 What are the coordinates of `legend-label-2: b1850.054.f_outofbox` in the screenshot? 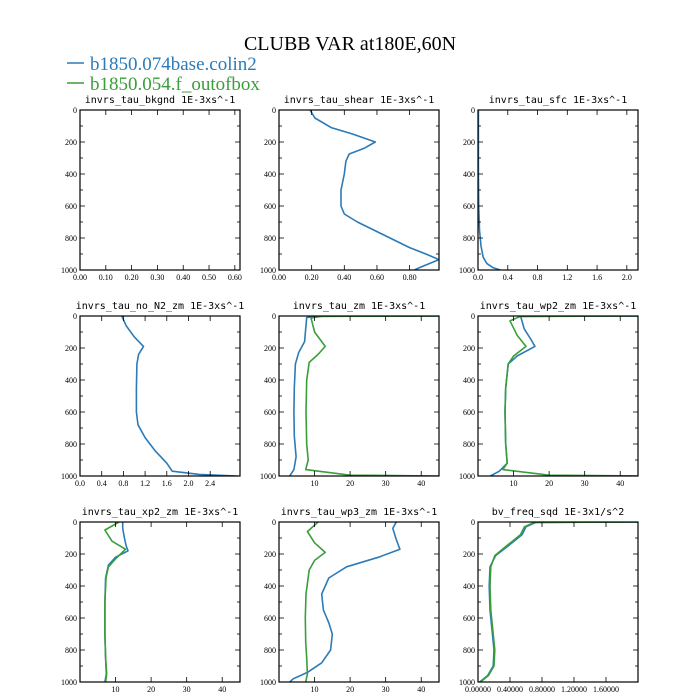 It's located at (175, 84).